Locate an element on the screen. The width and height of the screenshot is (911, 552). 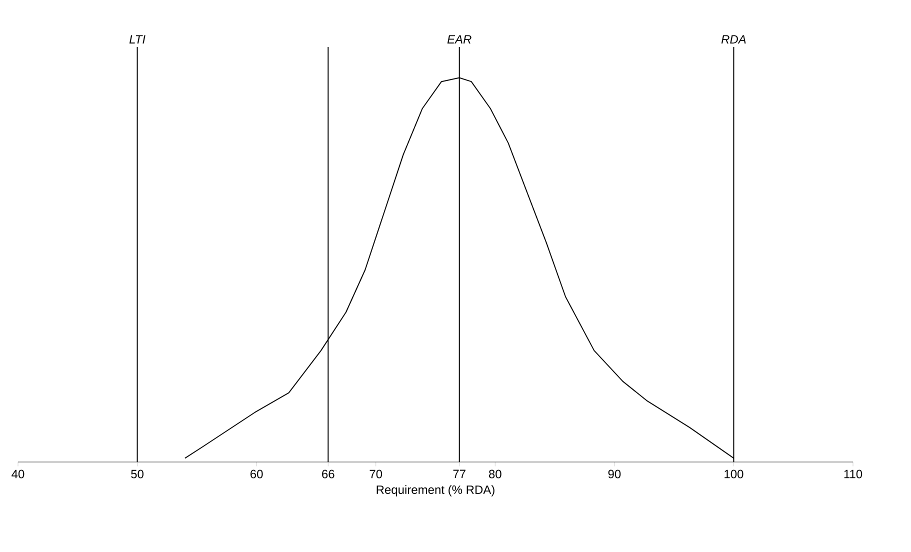
ref-line-label: LTI is located at coordinates (137, 39).